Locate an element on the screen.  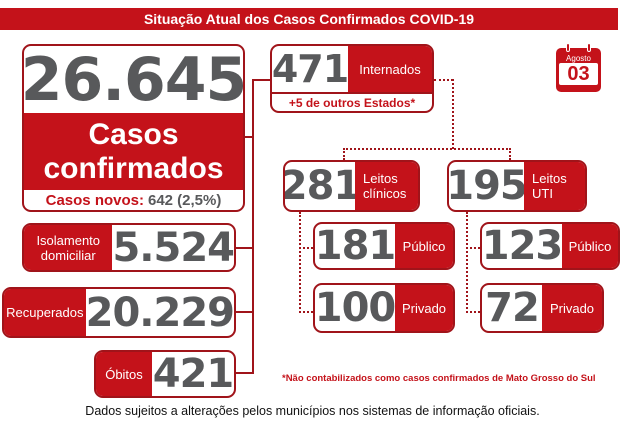
hospitalized-note: +5 de outros Estados* is located at coordinates (352, 101).